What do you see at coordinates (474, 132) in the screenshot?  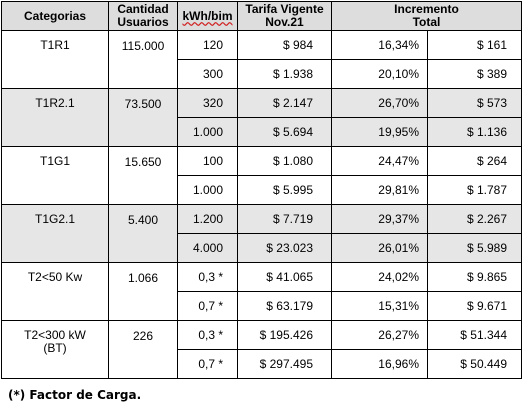 I see `amount-cell: $ 1.136` at bounding box center [474, 132].